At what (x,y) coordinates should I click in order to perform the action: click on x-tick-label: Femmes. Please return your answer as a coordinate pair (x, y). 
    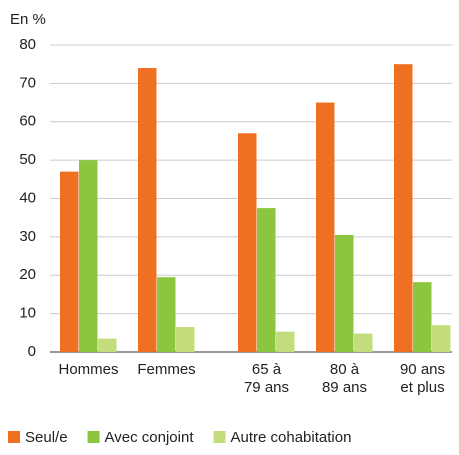
    Looking at the image, I should click on (166, 369).